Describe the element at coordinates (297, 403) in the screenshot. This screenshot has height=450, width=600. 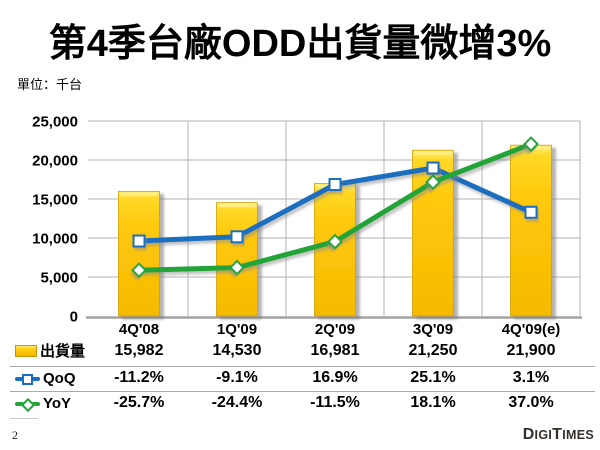
I see `table-row: YoY -25.7% -24.4% -11.5% 18.1% 37.0%` at that location.